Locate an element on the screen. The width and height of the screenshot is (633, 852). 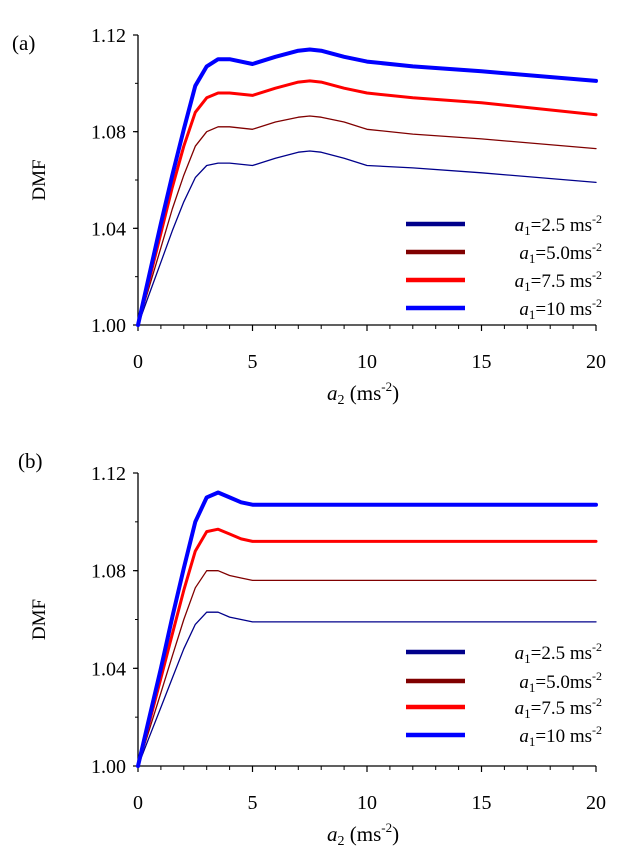
panel-label: (b) is located at coordinates (30, 461).